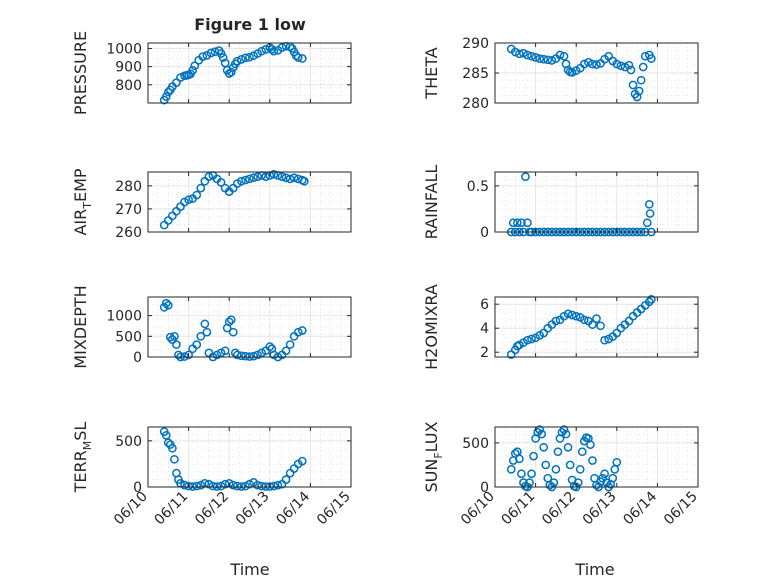 The image size is (778, 583). Describe the element at coordinates (128, 68) in the screenshot. I see `y-tick-label: 900` at that location.